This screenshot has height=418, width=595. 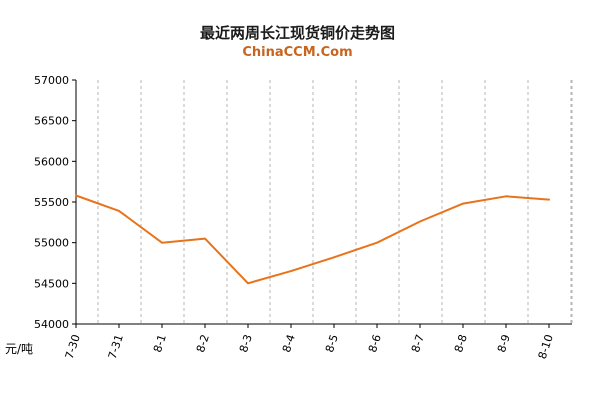 I want to click on x-tick-label: 7-31, so click(x=116, y=347).